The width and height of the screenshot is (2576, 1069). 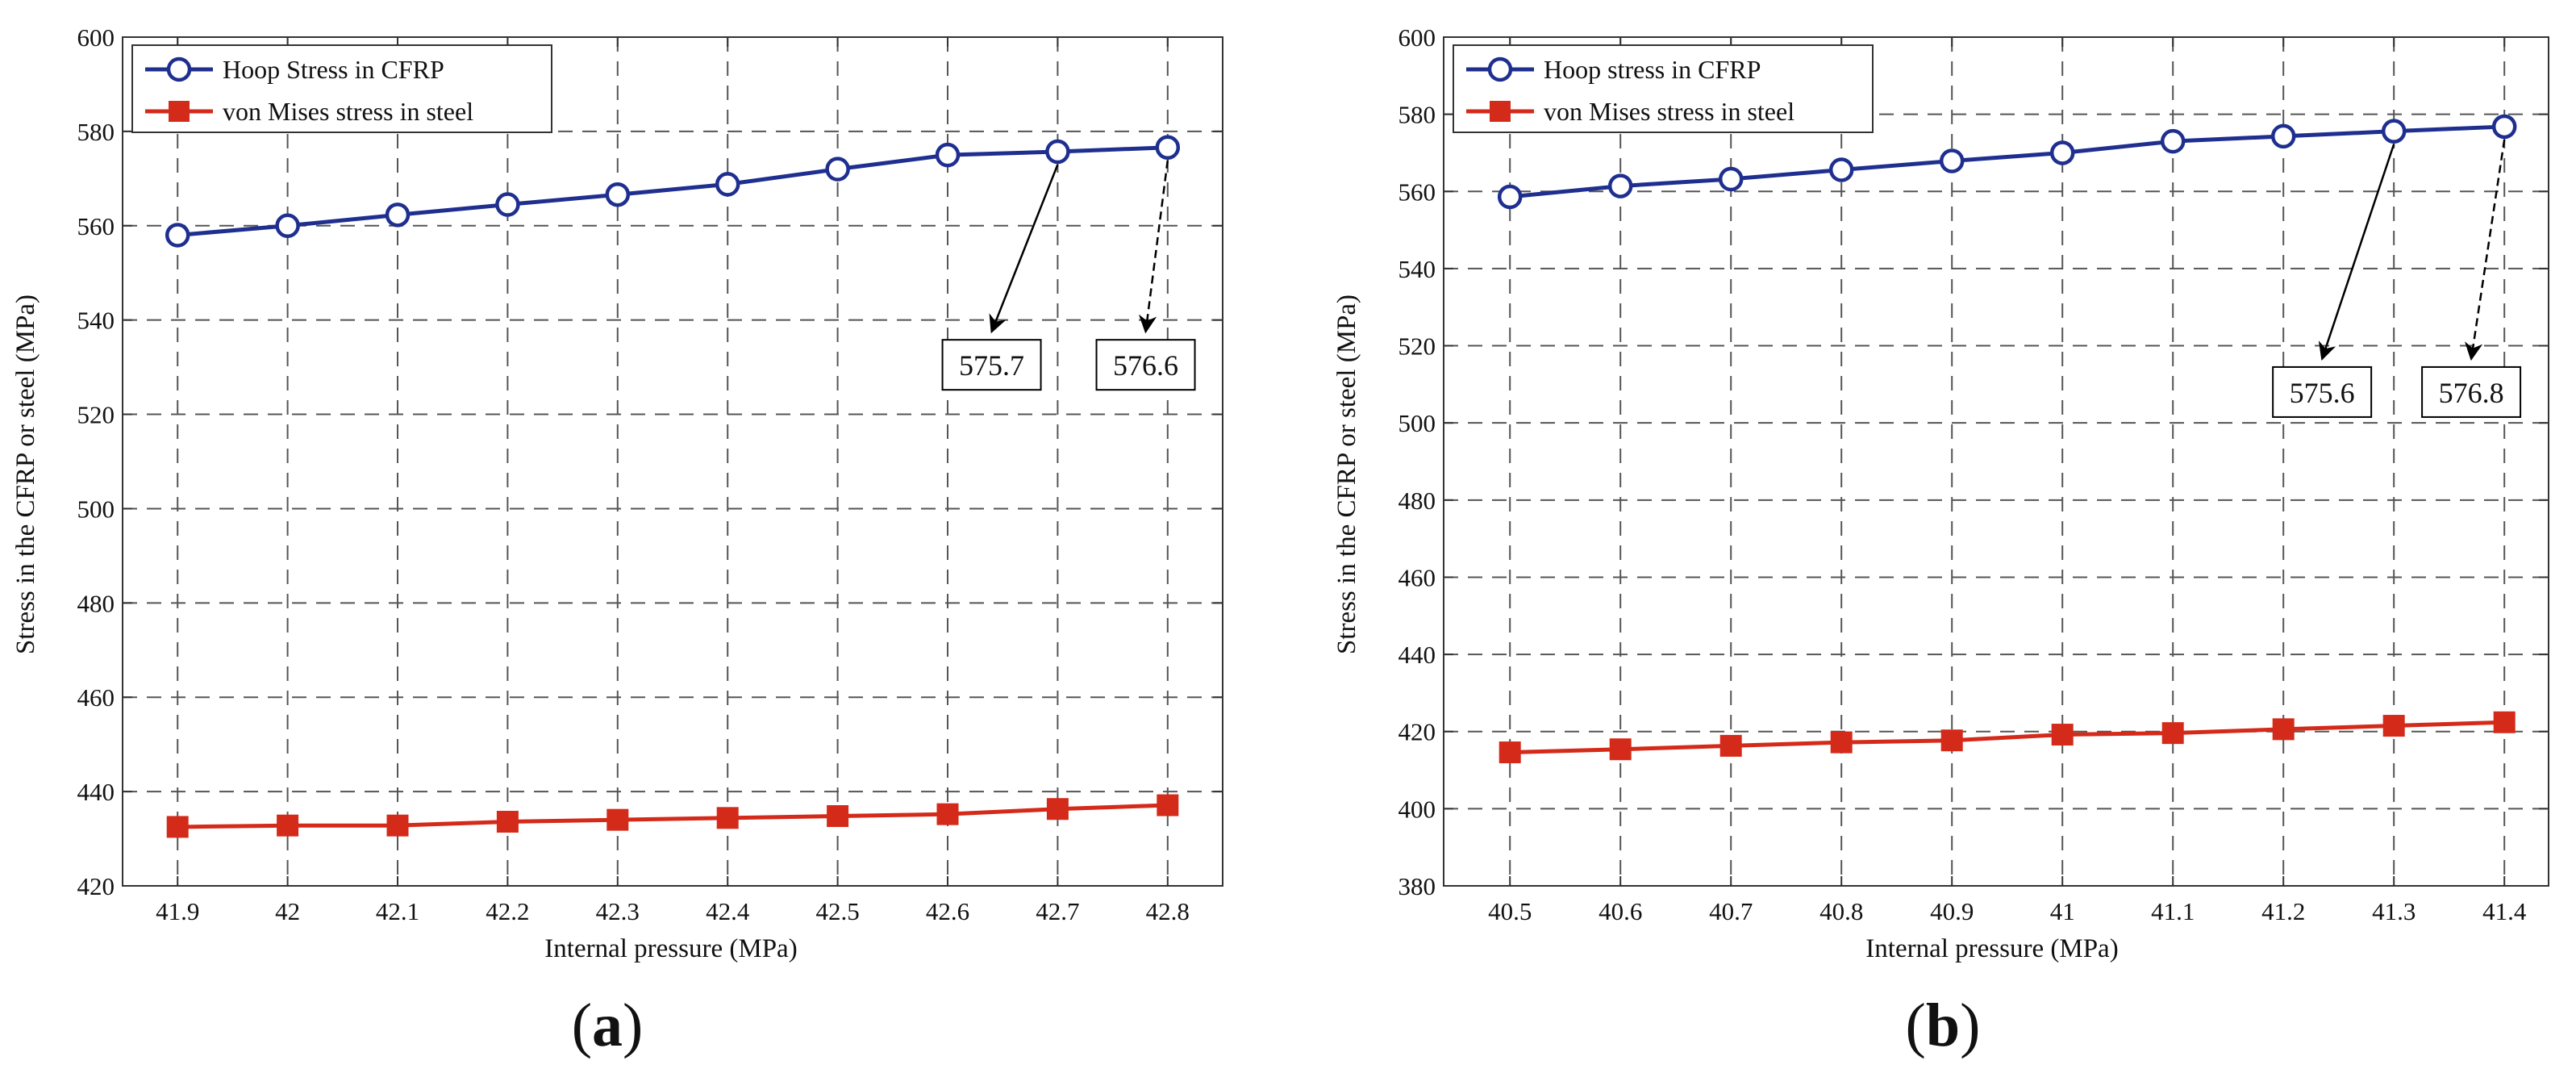 What do you see at coordinates (1669, 111) in the screenshot?
I see `legend-label: von Mises stress in steel` at bounding box center [1669, 111].